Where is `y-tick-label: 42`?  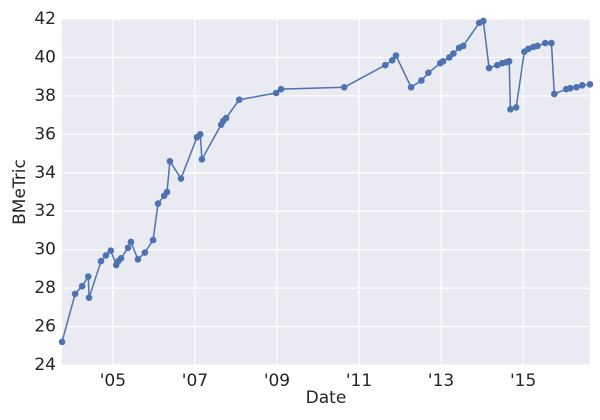 y-tick-label: 42 is located at coordinates (45, 19).